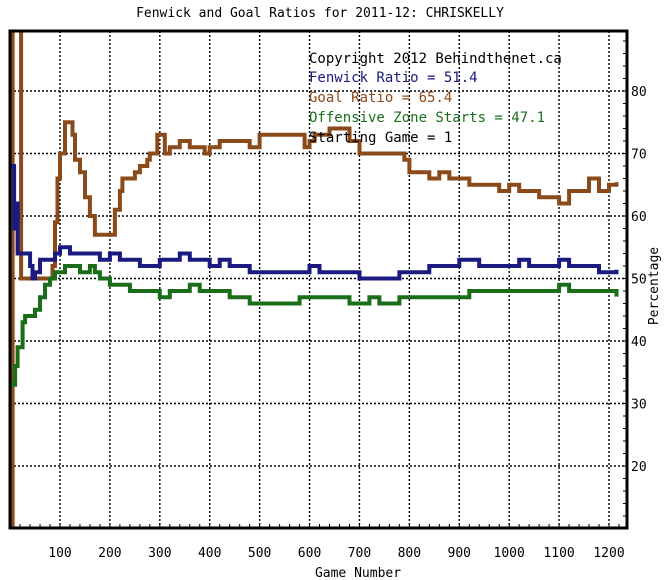  Describe the element at coordinates (608, 553) in the screenshot. I see `x-tick-label: 1200` at that location.